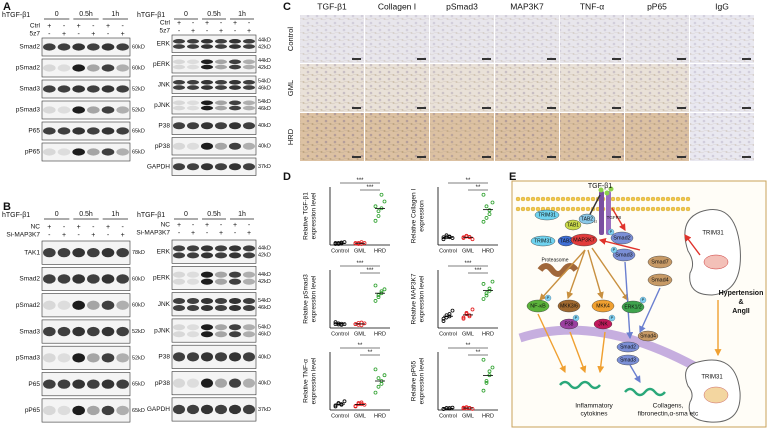 The image size is (769, 429). What do you see at coordinates (165, 31) in the screenshot?
I see `condition-label: 5z7` at bounding box center [165, 31].